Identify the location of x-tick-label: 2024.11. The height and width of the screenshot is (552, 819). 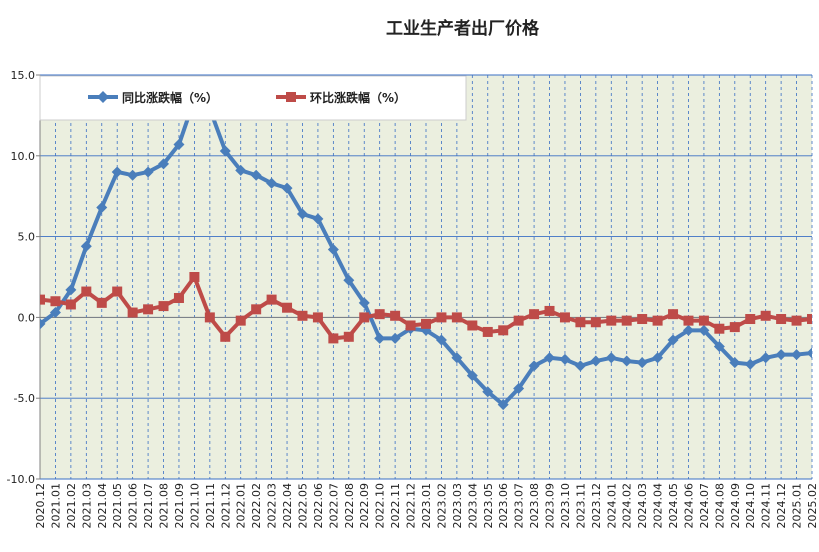
(766, 506).